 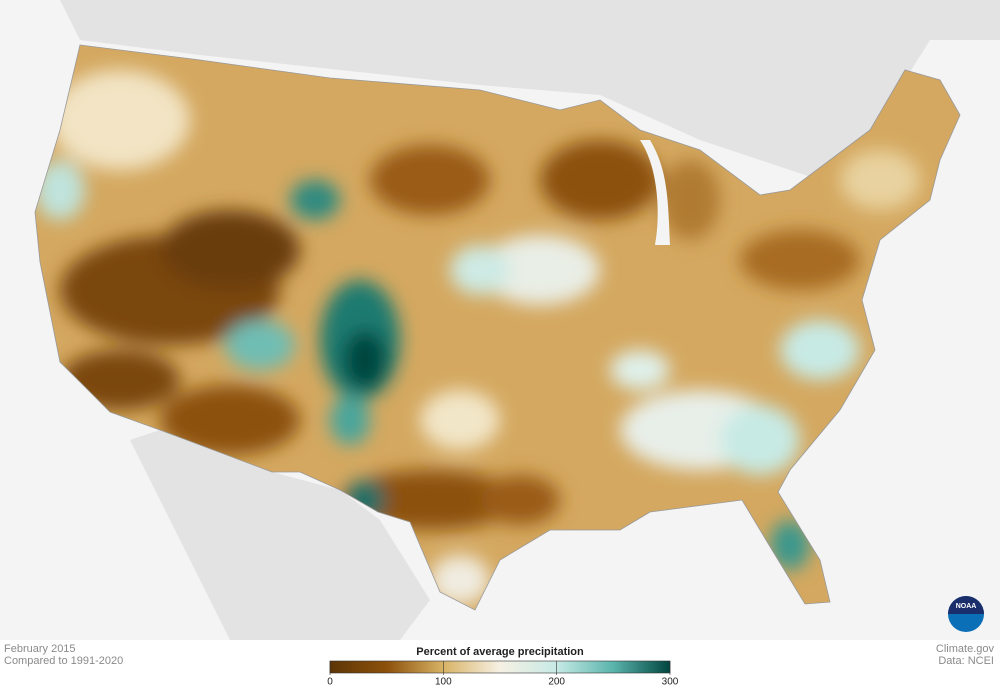 I want to click on noaa-text: NOAA, so click(x=966, y=606).